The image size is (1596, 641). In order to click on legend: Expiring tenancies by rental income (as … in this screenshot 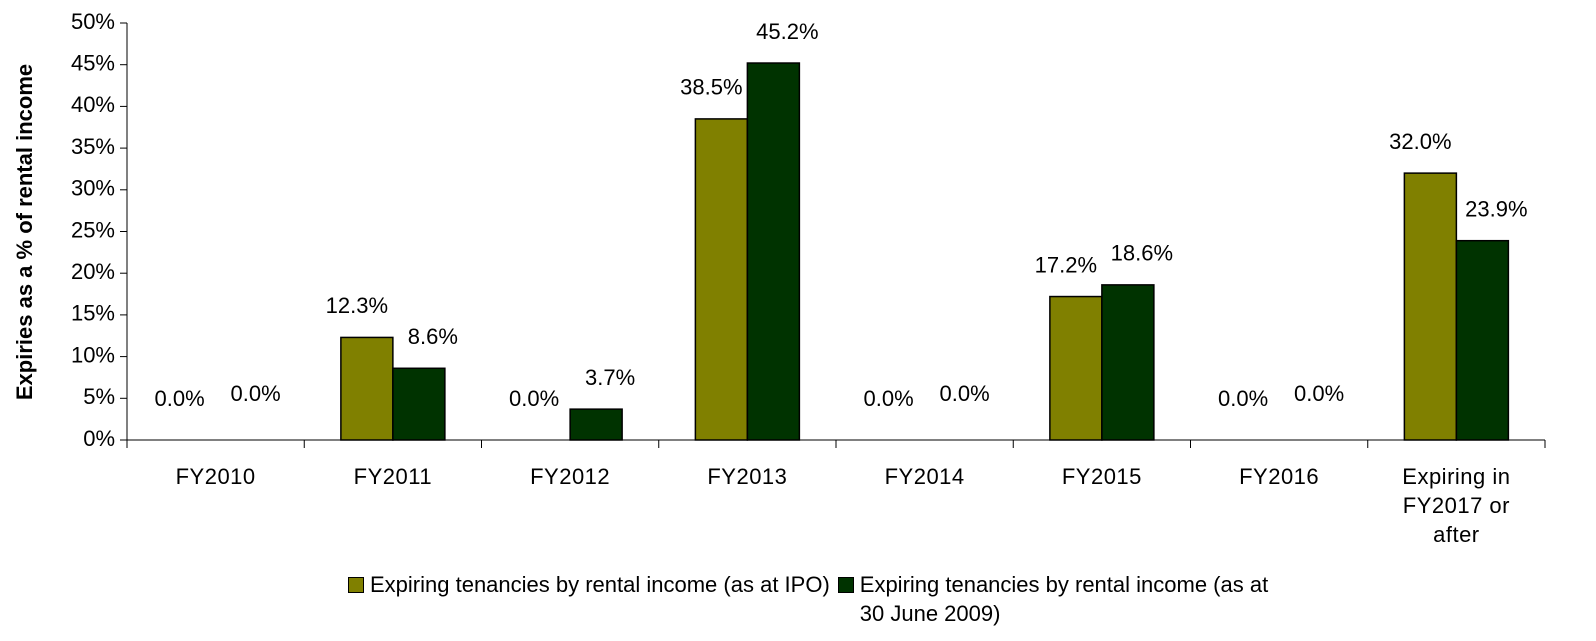, I will do `click(814, 599)`.